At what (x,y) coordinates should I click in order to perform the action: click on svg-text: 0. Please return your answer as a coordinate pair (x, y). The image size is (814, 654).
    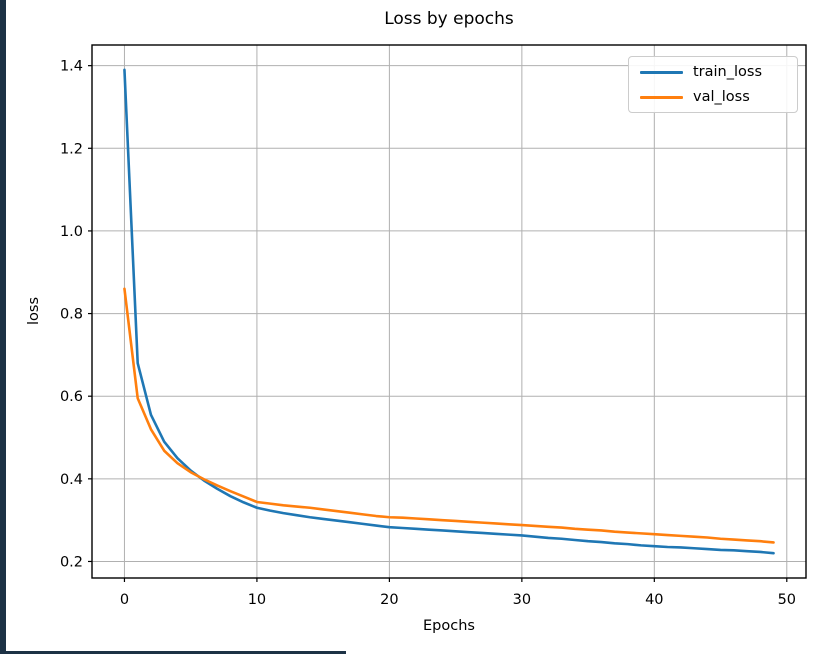
    Looking at the image, I should click on (124, 600).